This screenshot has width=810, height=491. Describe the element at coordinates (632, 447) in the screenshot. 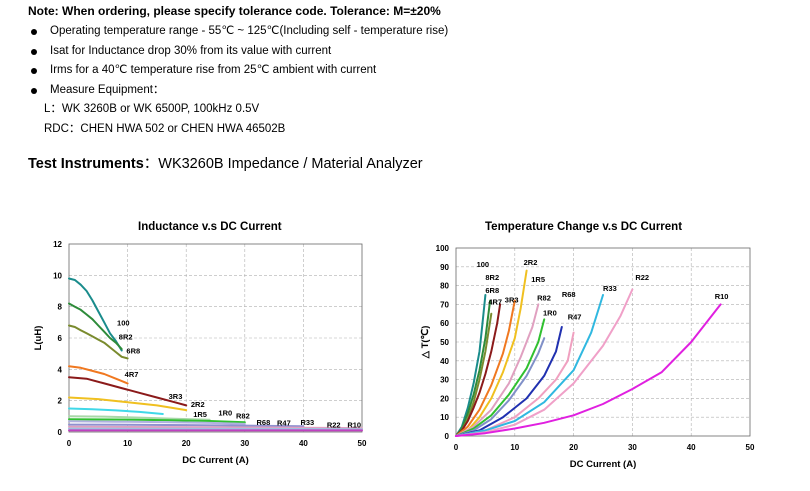

I see `temperature-x-tick-label: 30` at that location.